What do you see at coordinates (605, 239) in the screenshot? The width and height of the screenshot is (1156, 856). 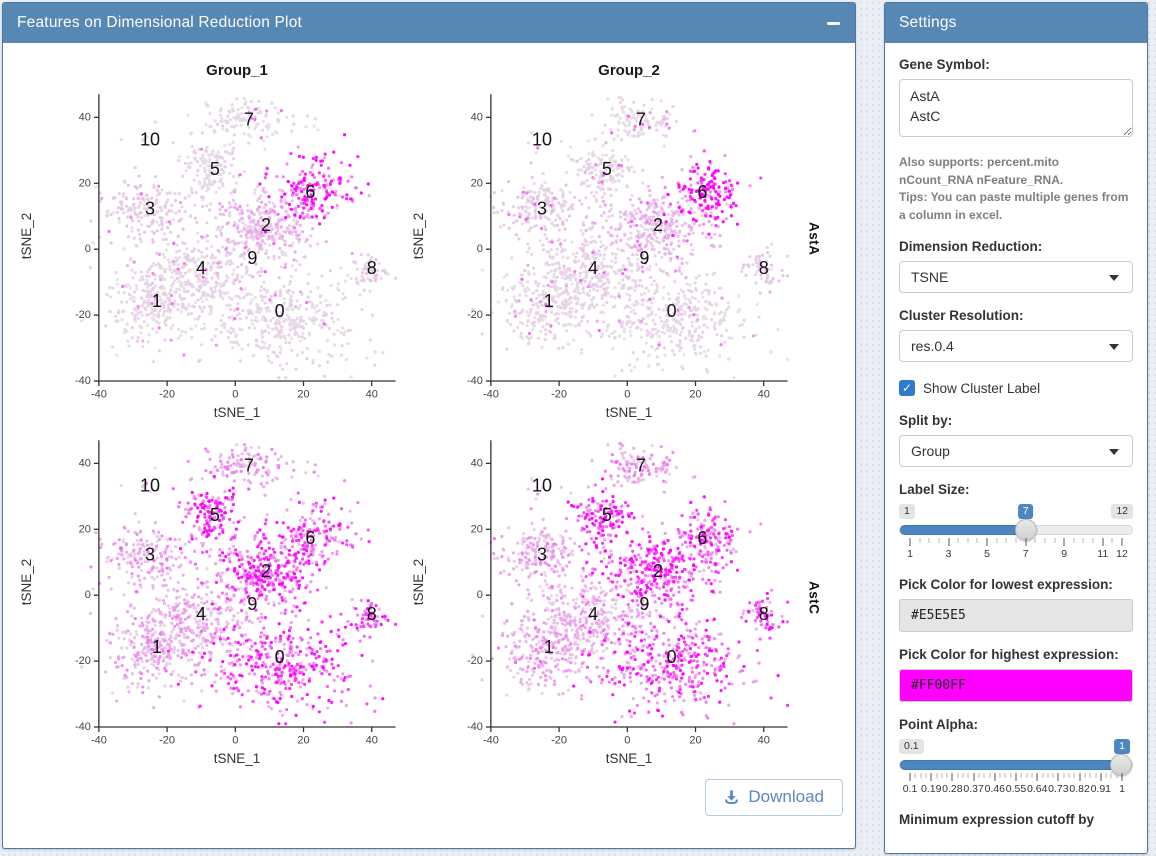 I see `tsne-plot-asta-group2` at bounding box center [605, 239].